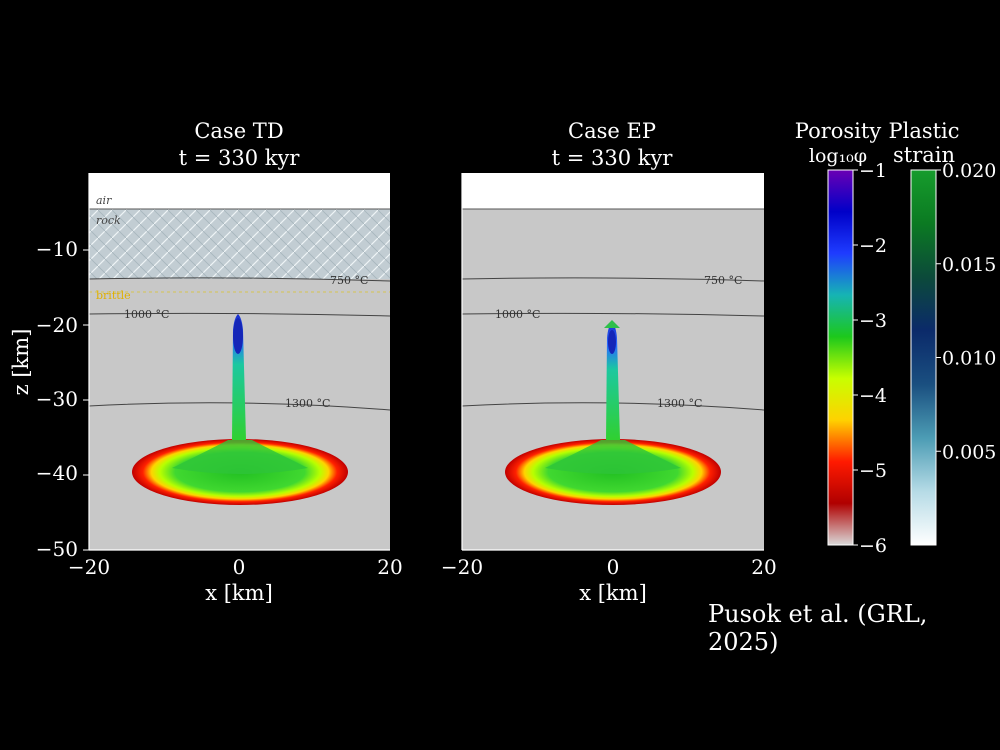 The height and width of the screenshot is (750, 1000). What do you see at coordinates (969, 265) in the screenshot?
I see `colorbar-tick-label: 0.015` at bounding box center [969, 265].